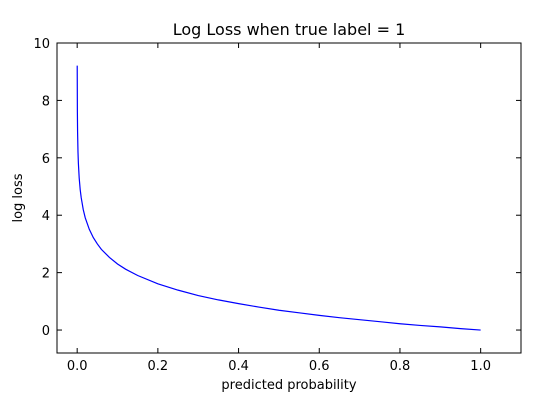 The image size is (554, 408). I want to click on x-tick-label: 0.2, so click(158, 366).